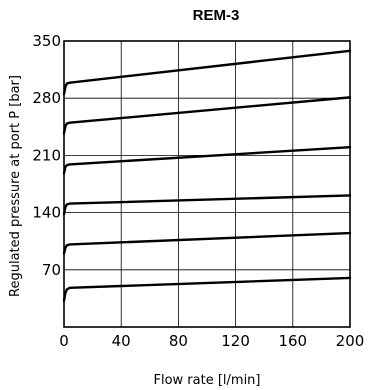 Image resolution: width=368 pixels, height=390 pixels. What do you see at coordinates (46, 213) in the screenshot?
I see `y-tick-label-1: 140` at bounding box center [46, 213].